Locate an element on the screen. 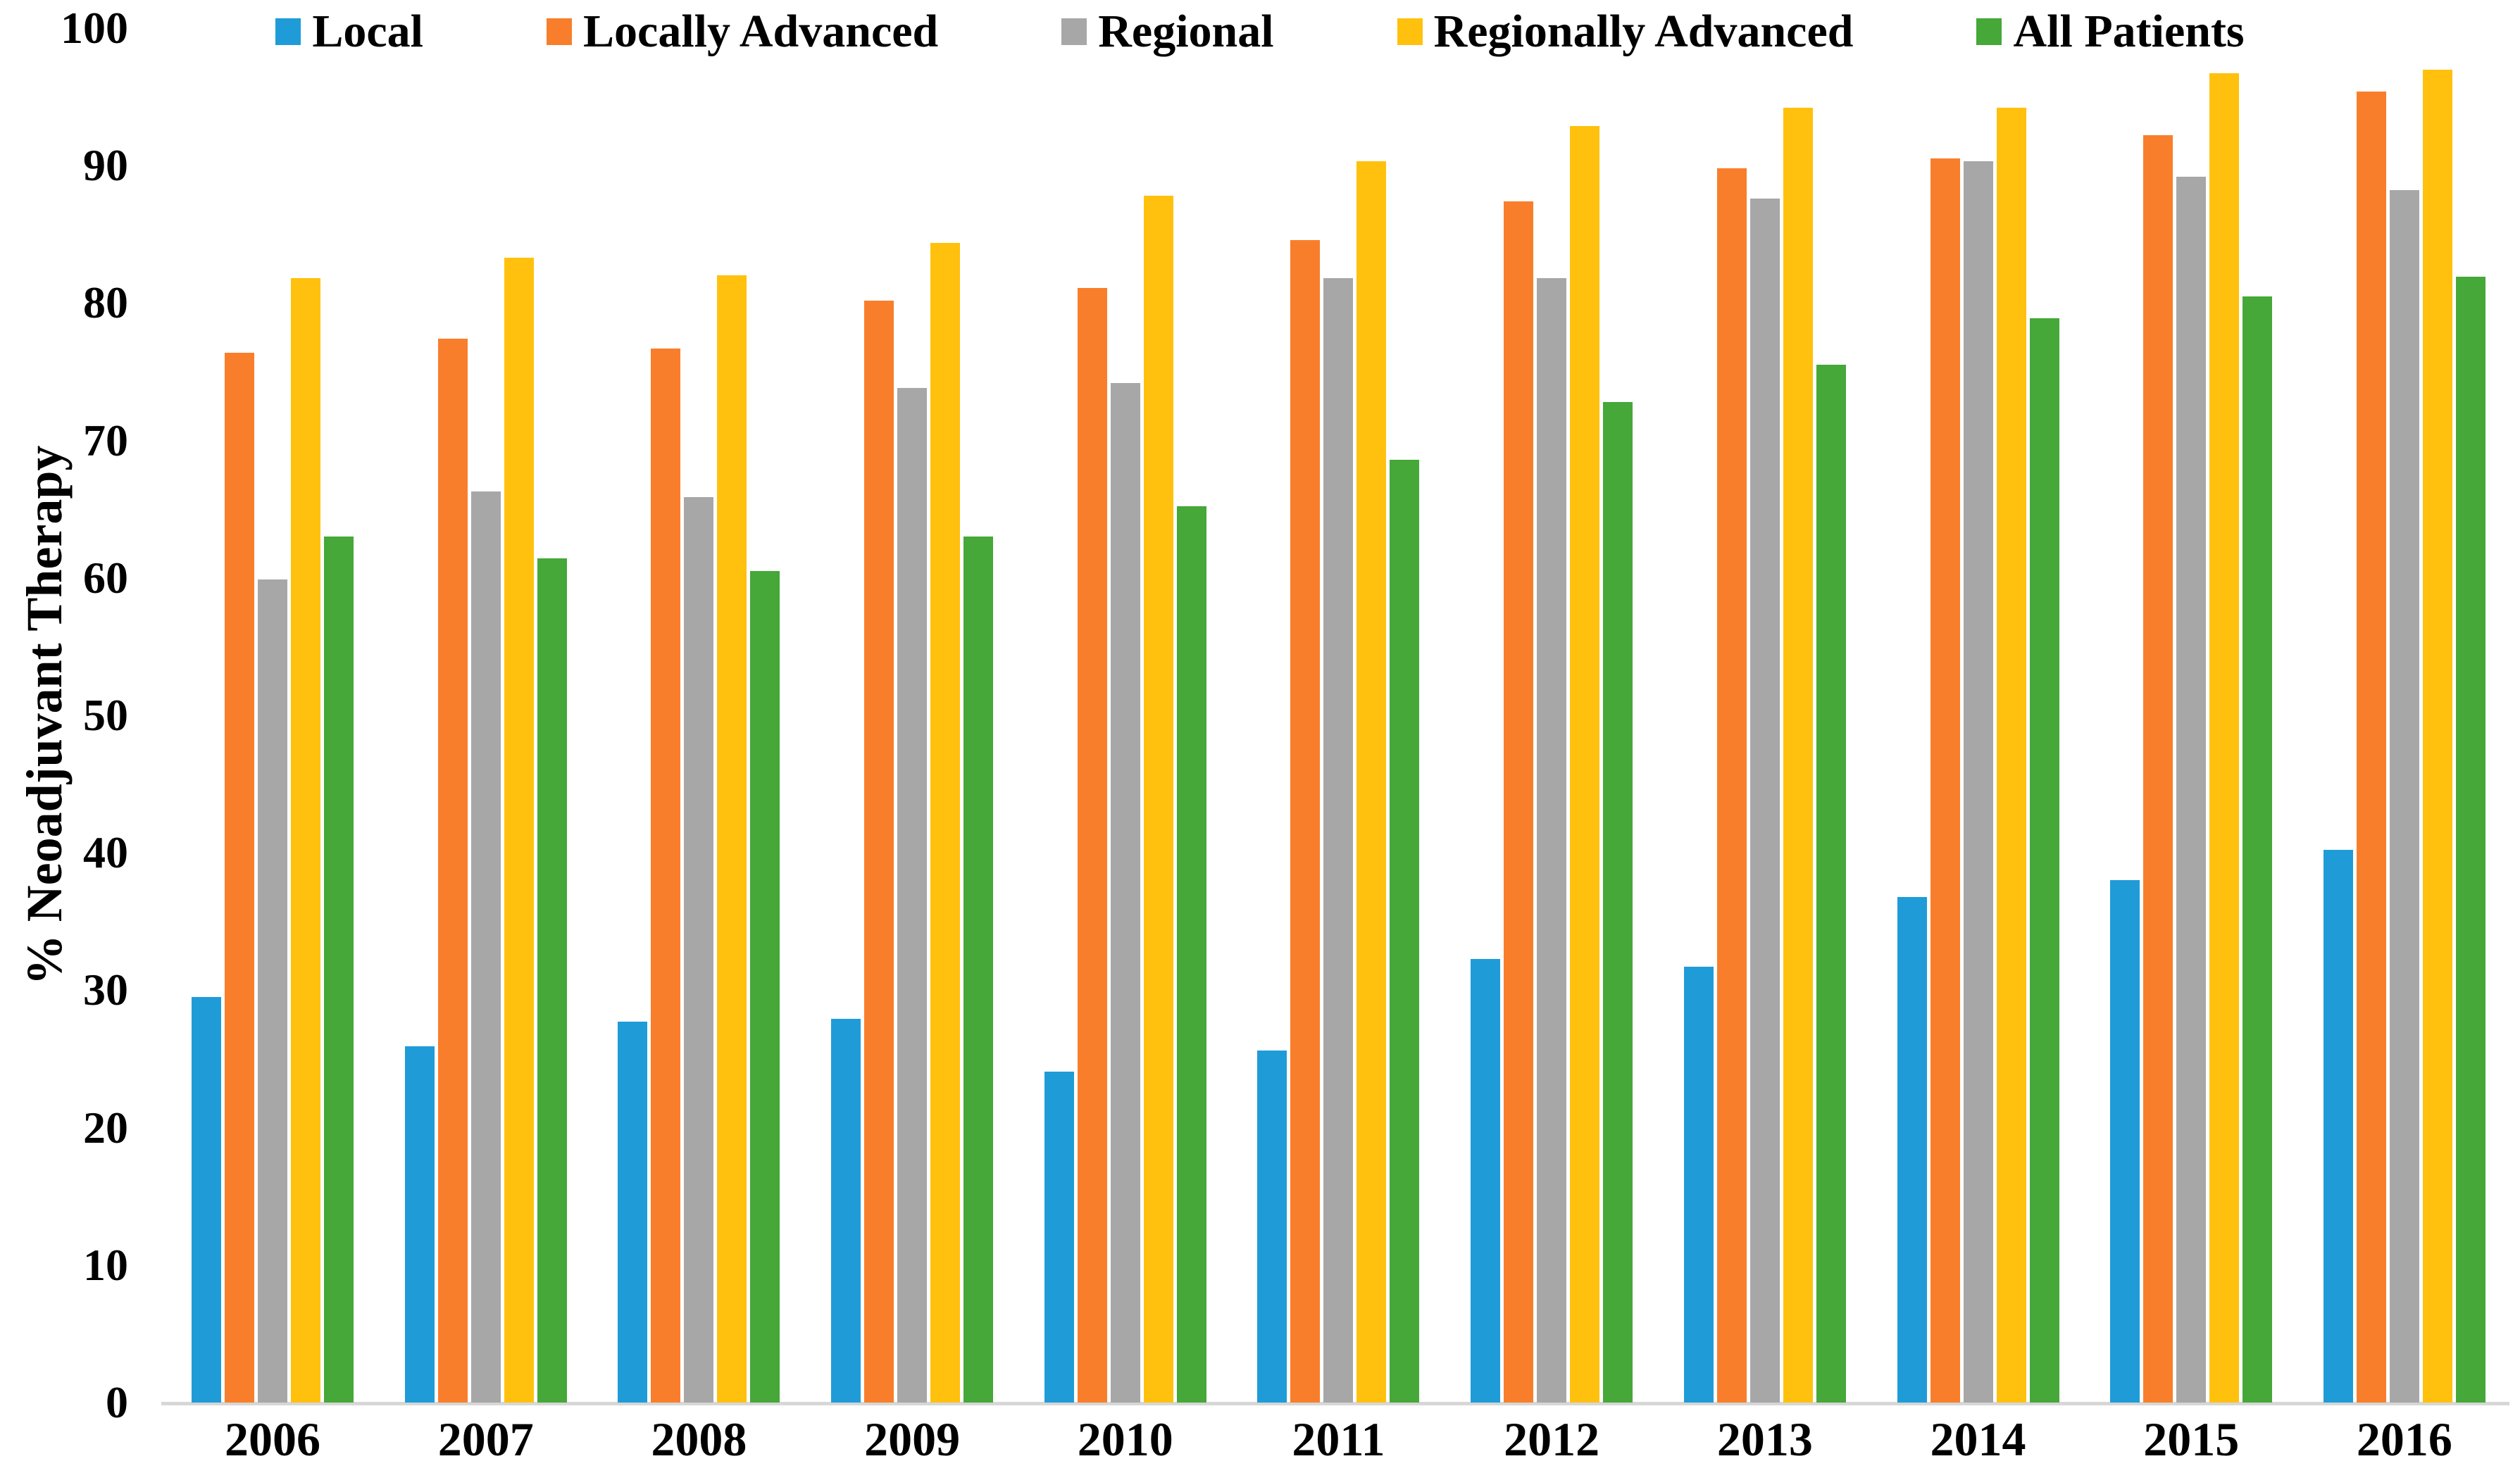 The image size is (2520, 1461). bar-local-2006 is located at coordinates (207, 1200).